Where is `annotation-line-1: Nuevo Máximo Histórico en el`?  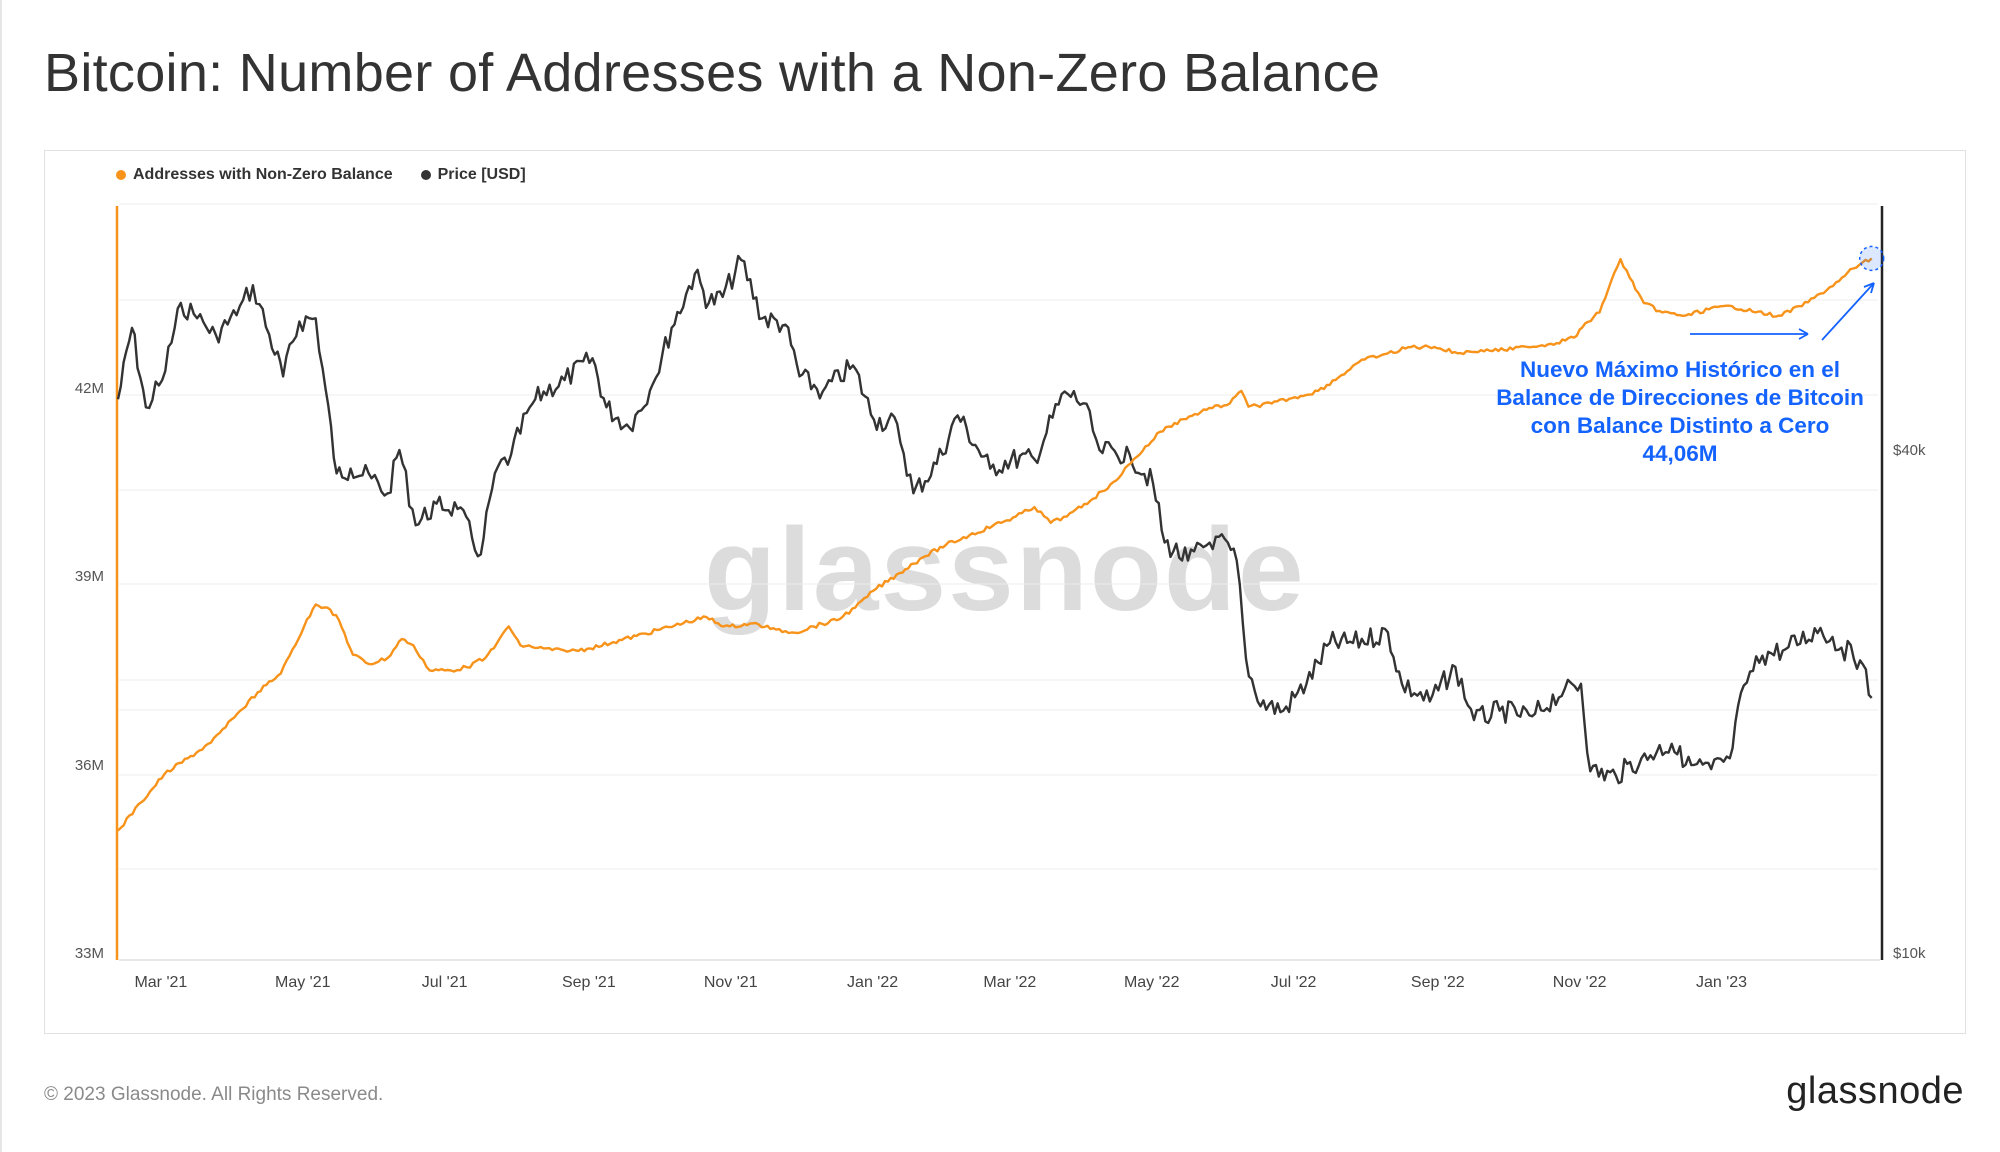 annotation-line-1: Nuevo Máximo Histórico en el is located at coordinates (1680, 369).